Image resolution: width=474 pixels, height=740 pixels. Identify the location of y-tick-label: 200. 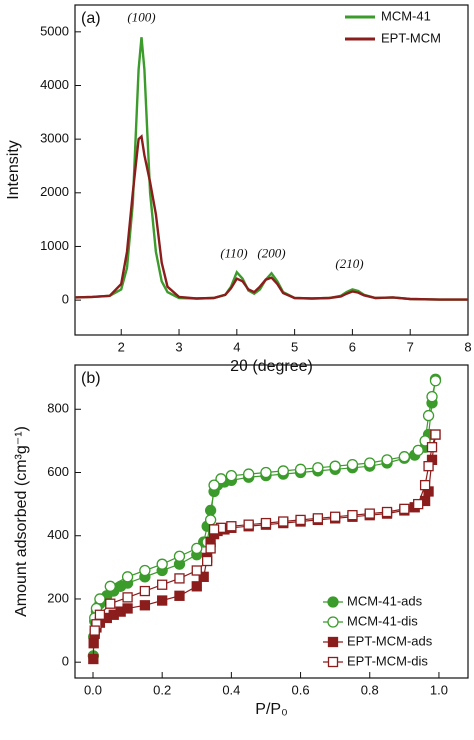
(58, 597).